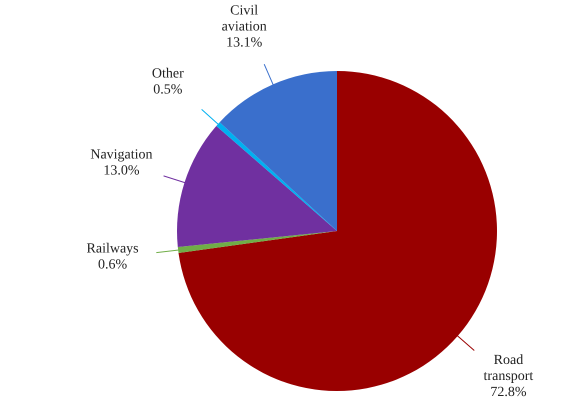 The image size is (572, 403). What do you see at coordinates (121, 155) in the screenshot?
I see `slice-label: Navigation` at bounding box center [121, 155].